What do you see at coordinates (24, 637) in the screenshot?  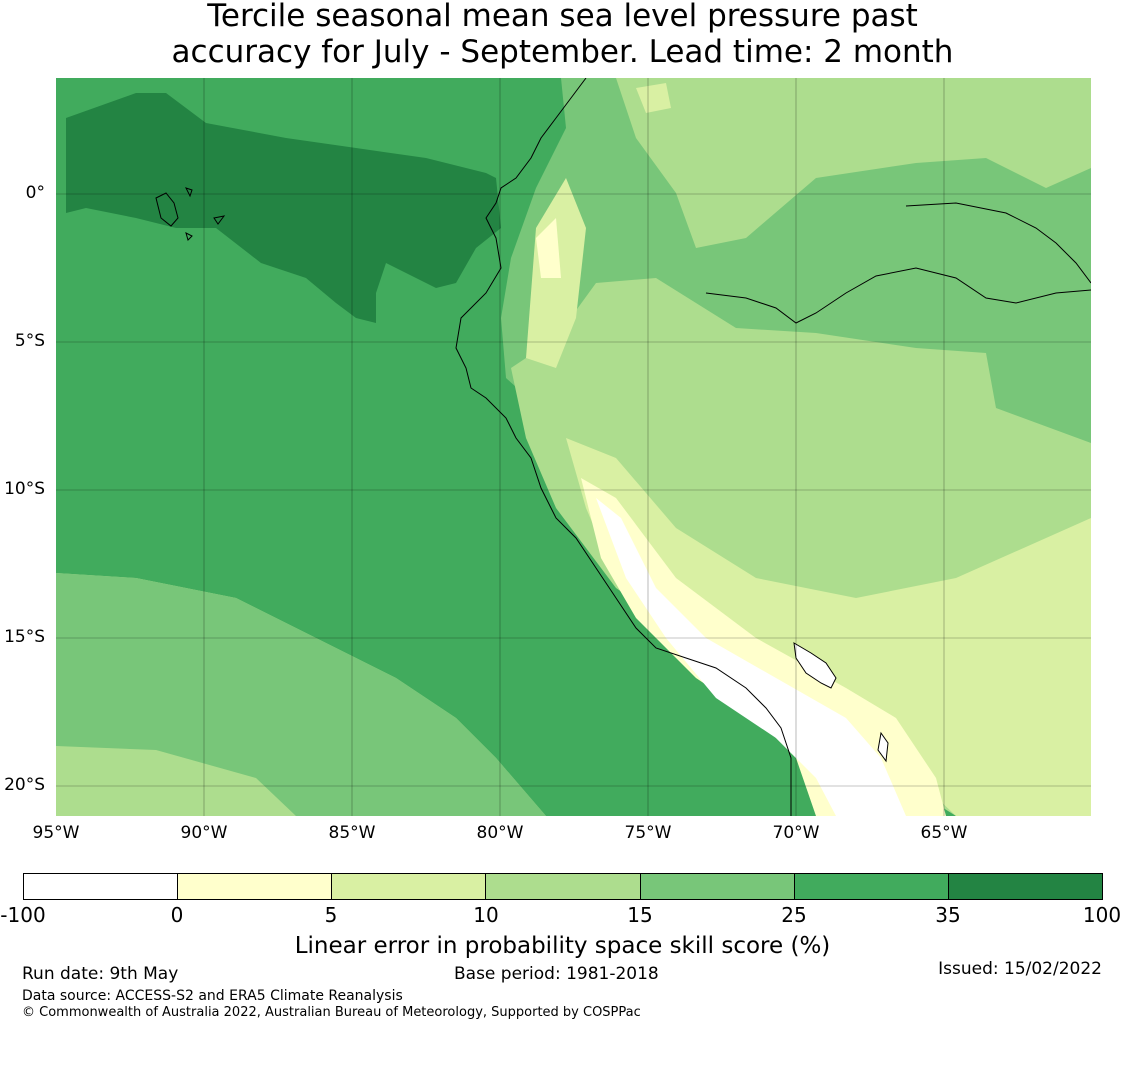 I see `lat-label-15s: 15°S` at bounding box center [24, 637].